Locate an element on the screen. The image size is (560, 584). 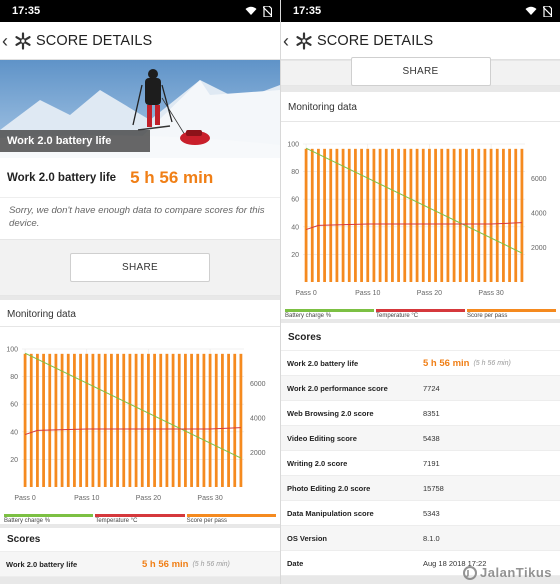
y-tick-label: 40 is located at coordinates (295, 227).